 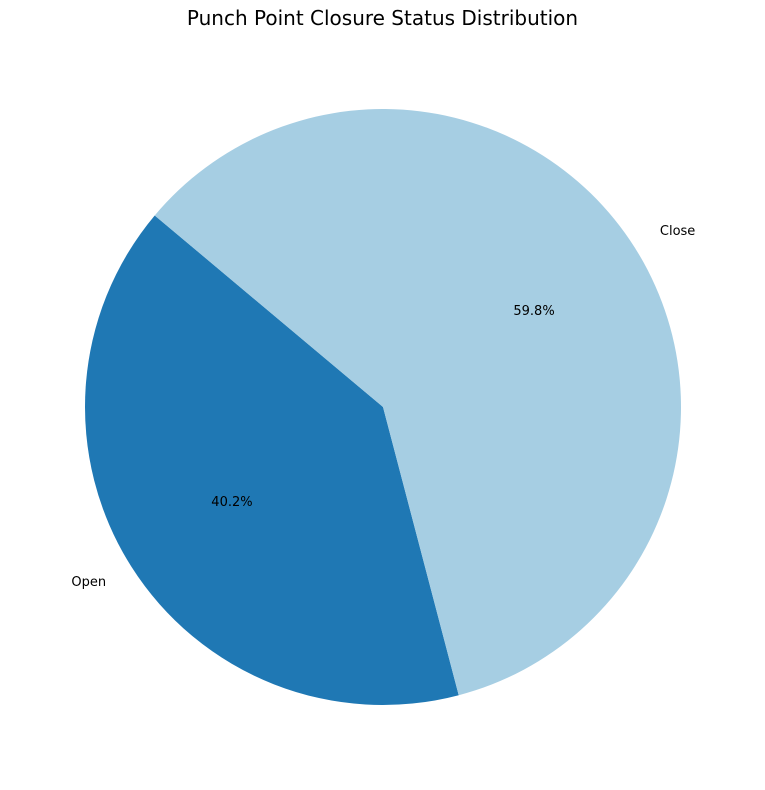 What do you see at coordinates (677, 231) in the screenshot?
I see `slice-label-close: Close` at bounding box center [677, 231].